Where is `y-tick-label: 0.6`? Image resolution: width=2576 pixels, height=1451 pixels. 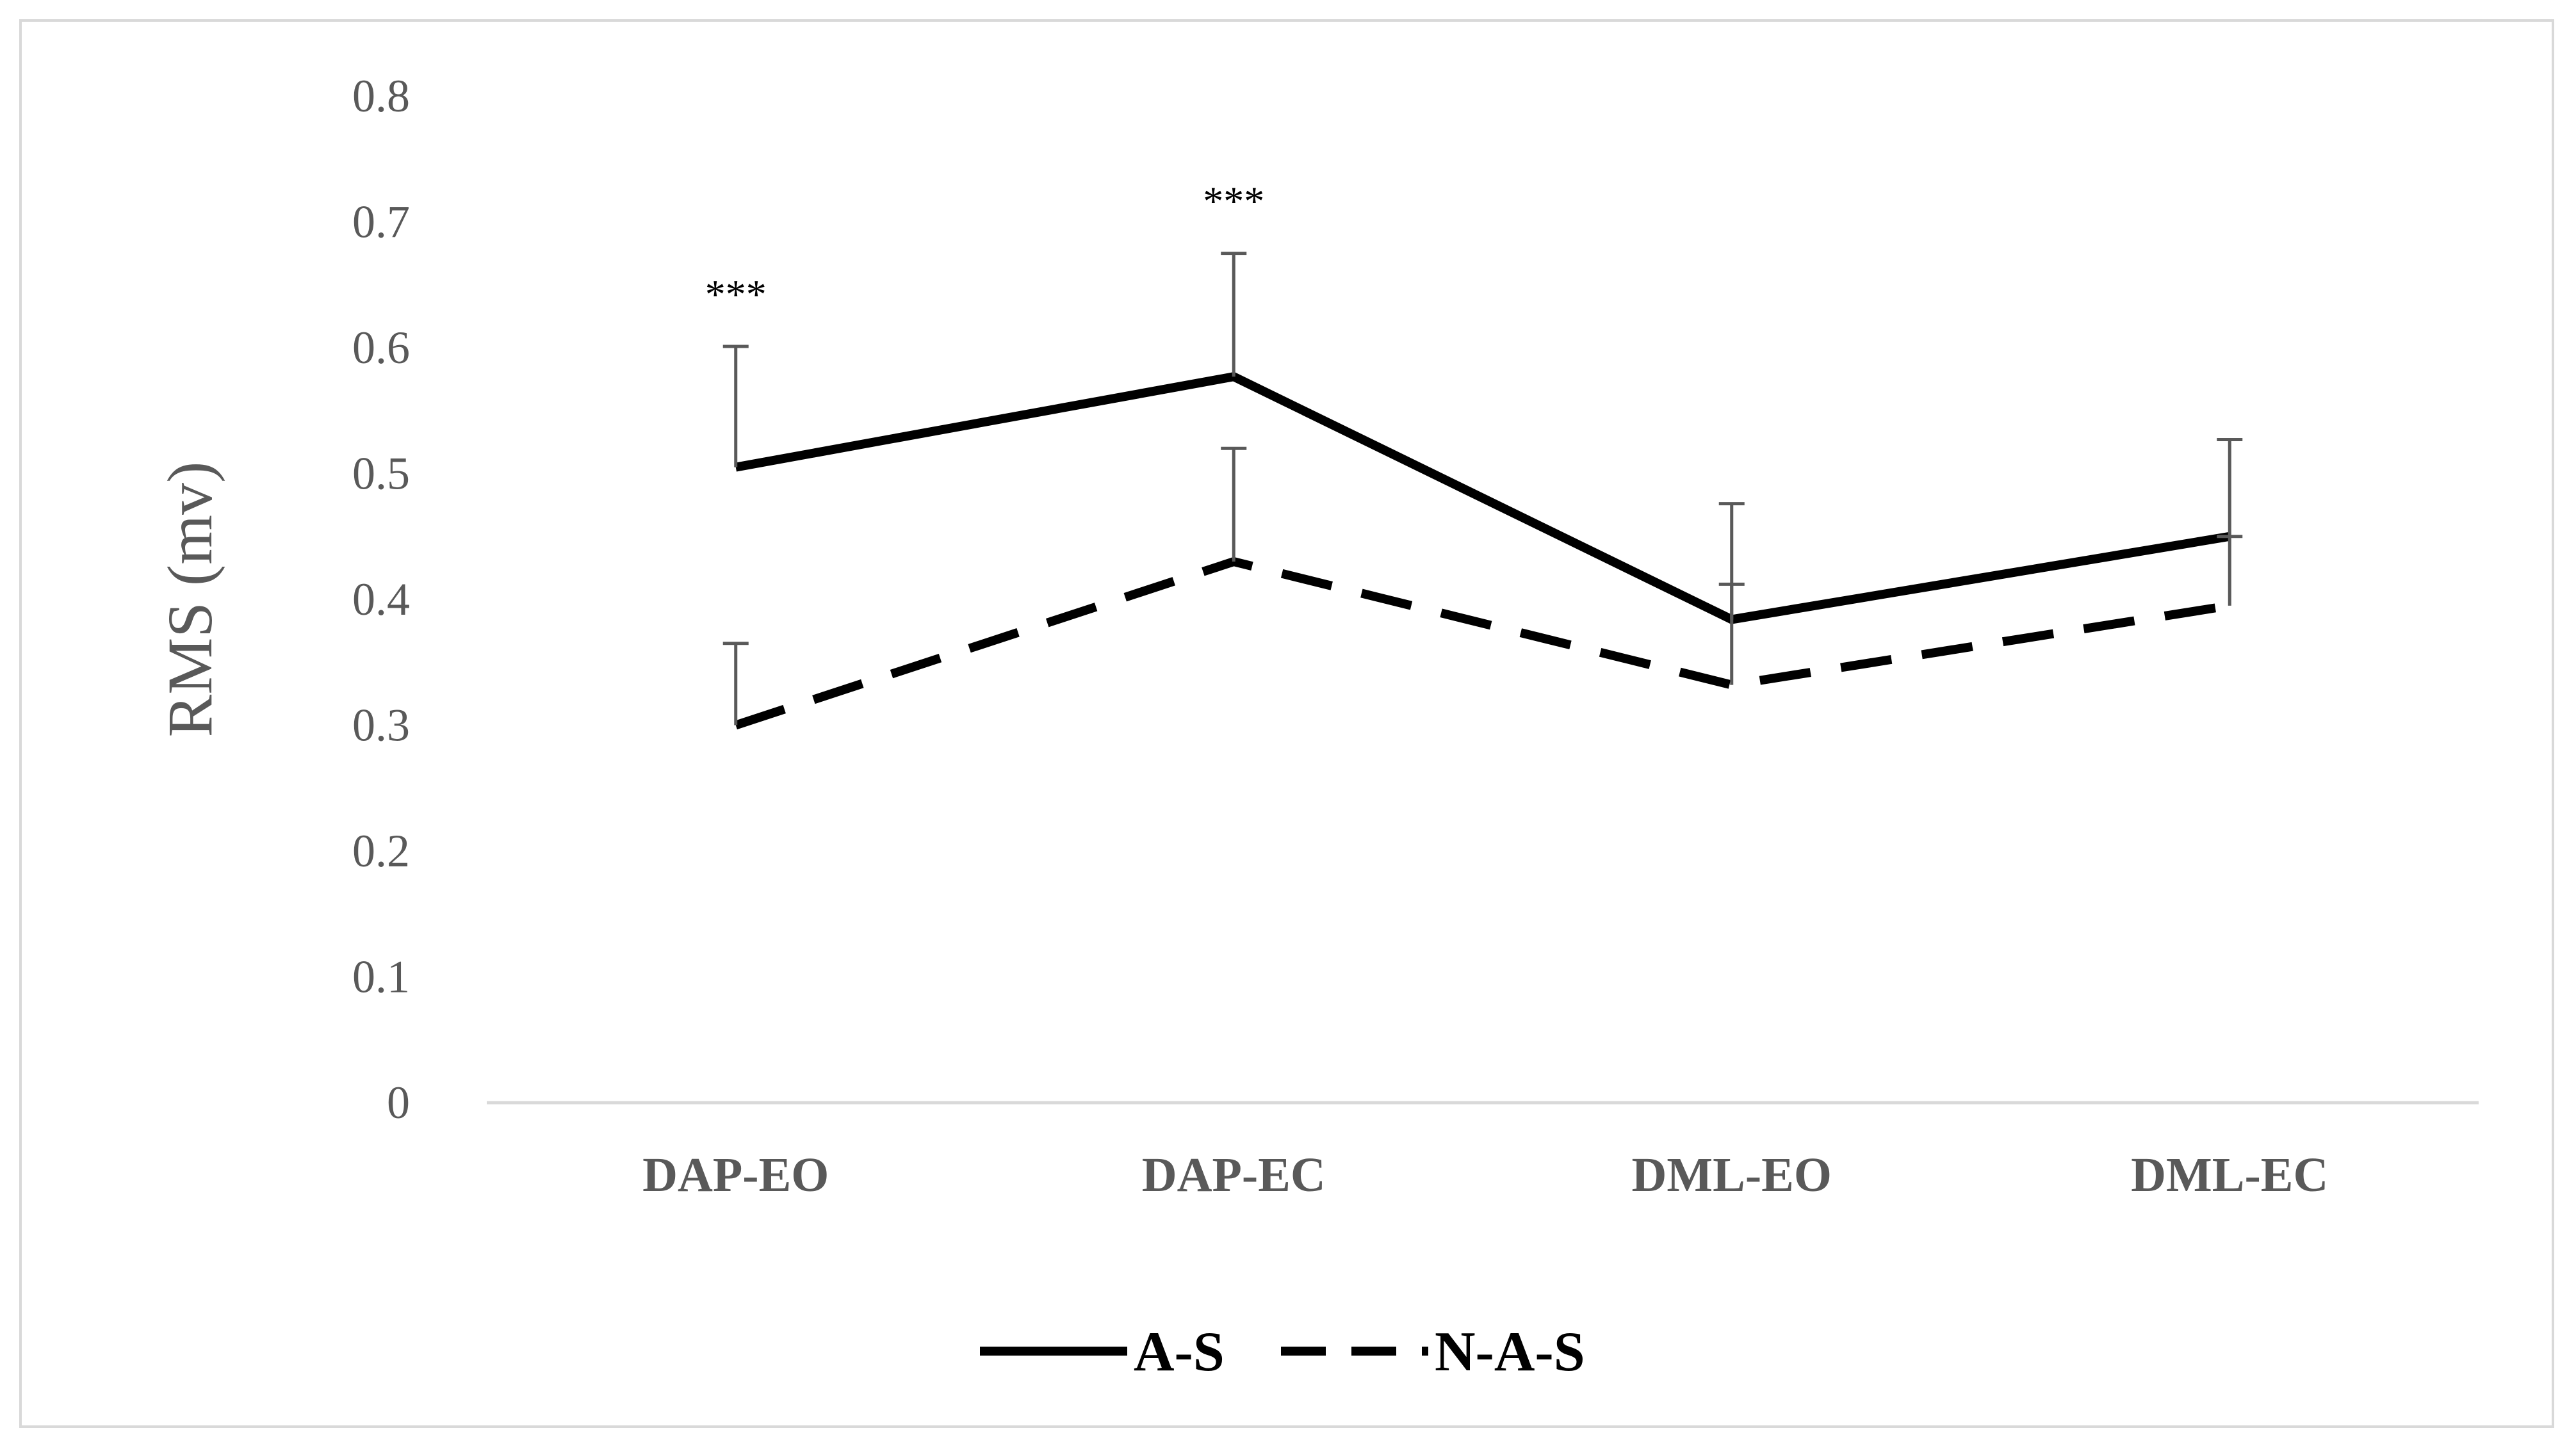 y-tick-label: 0.6 is located at coordinates (381, 347).